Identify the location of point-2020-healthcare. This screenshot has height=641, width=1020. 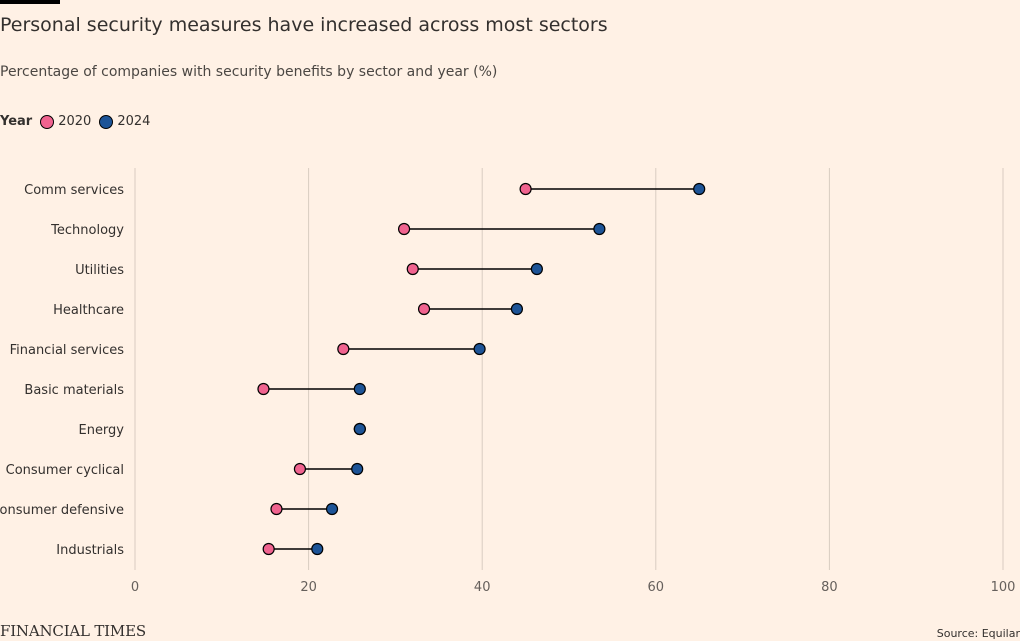
(424, 309).